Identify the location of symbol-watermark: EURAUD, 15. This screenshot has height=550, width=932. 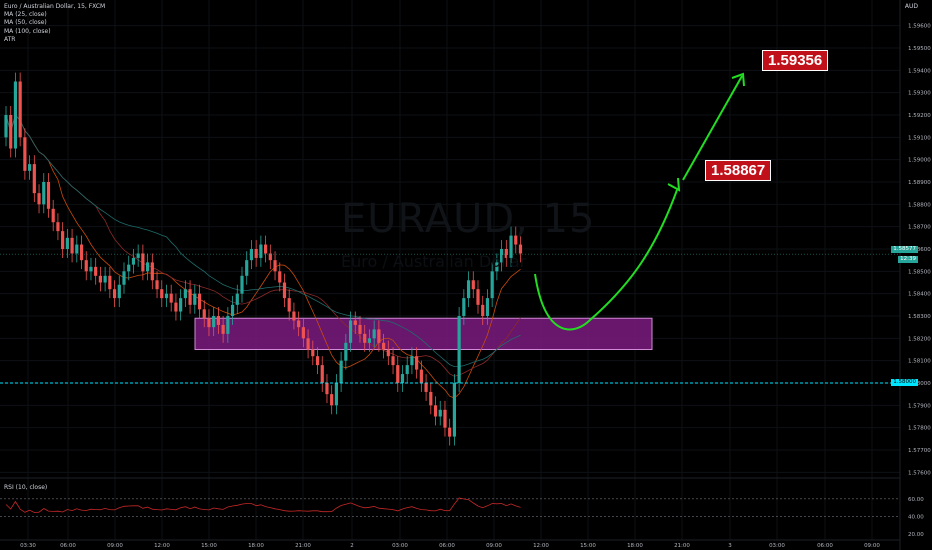
(468, 219).